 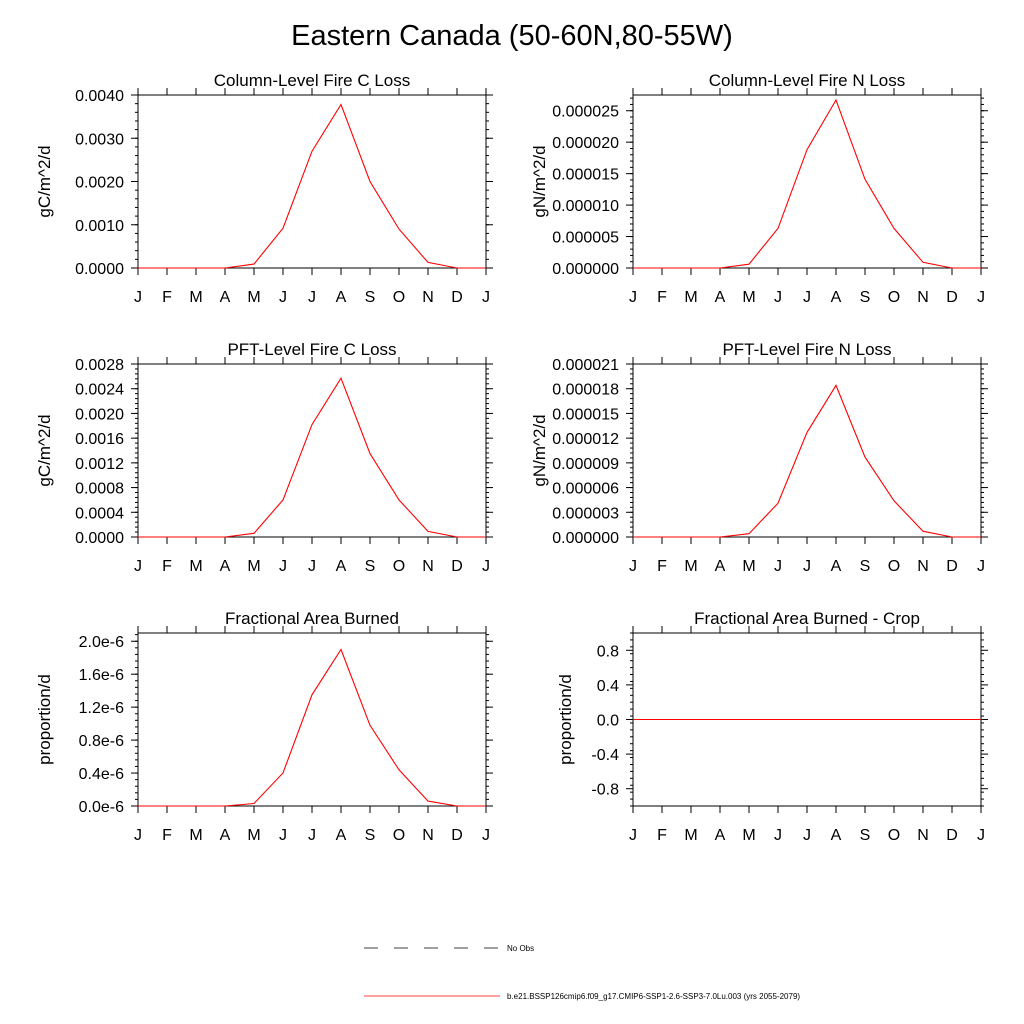 What do you see at coordinates (99, 464) in the screenshot?
I see `y-tick-label: 0.0012` at bounding box center [99, 464].